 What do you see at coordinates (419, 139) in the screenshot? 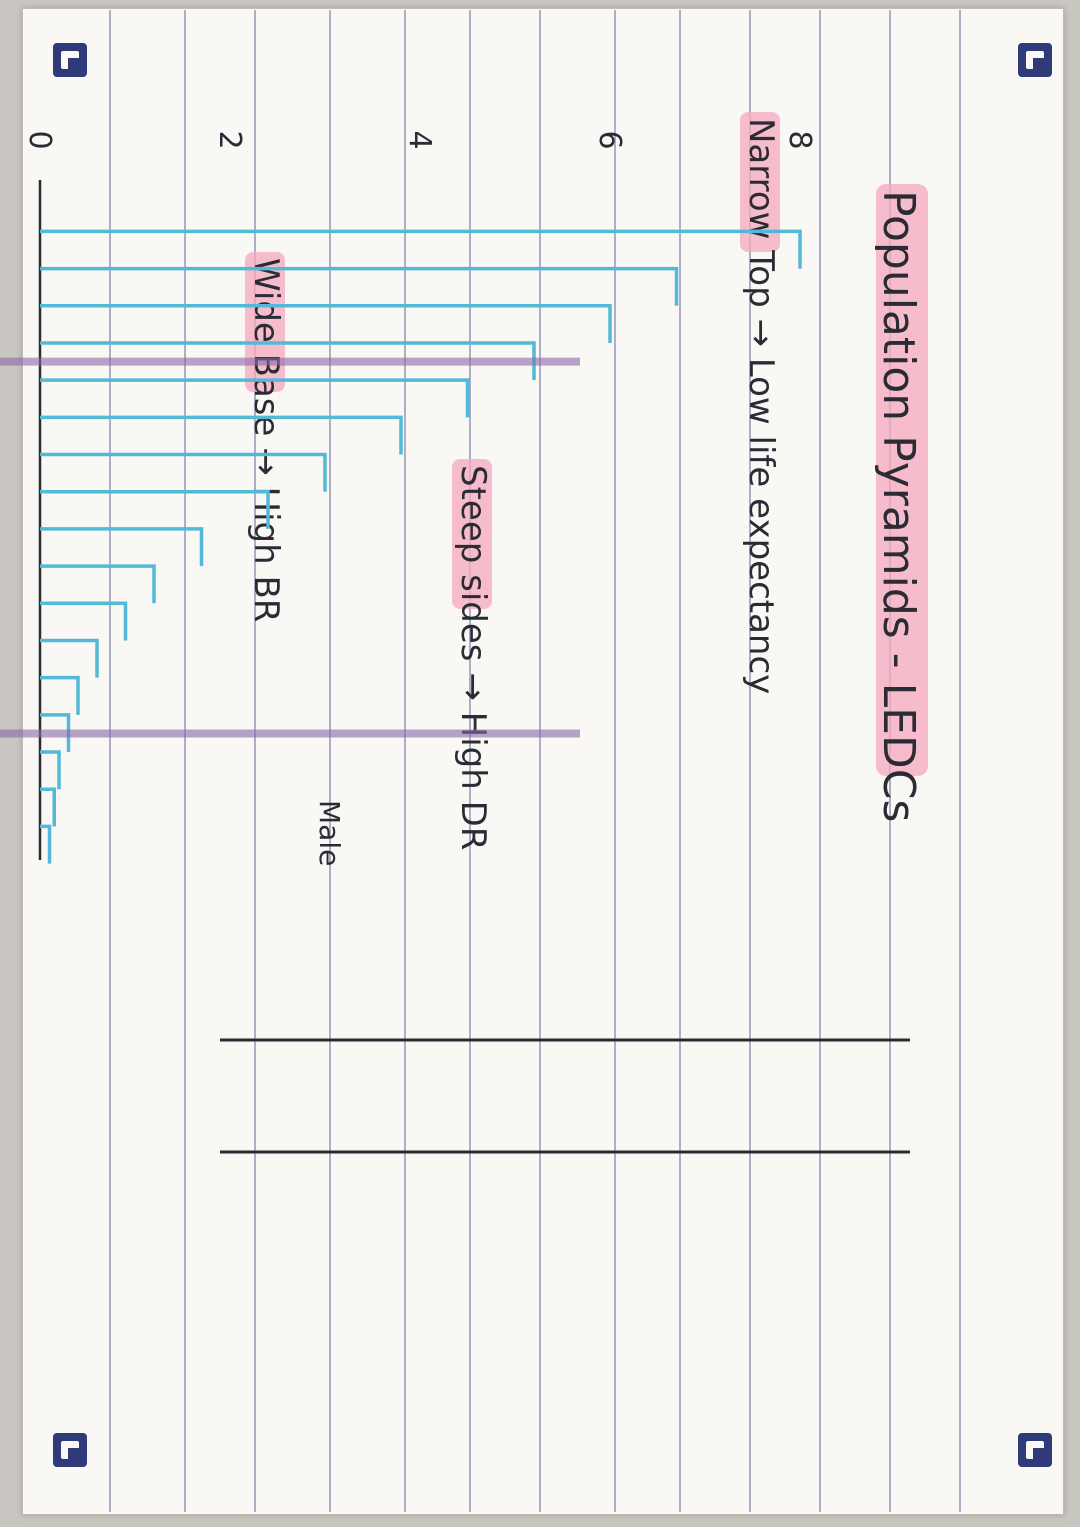
I see `tick-label: 4` at bounding box center [419, 139].